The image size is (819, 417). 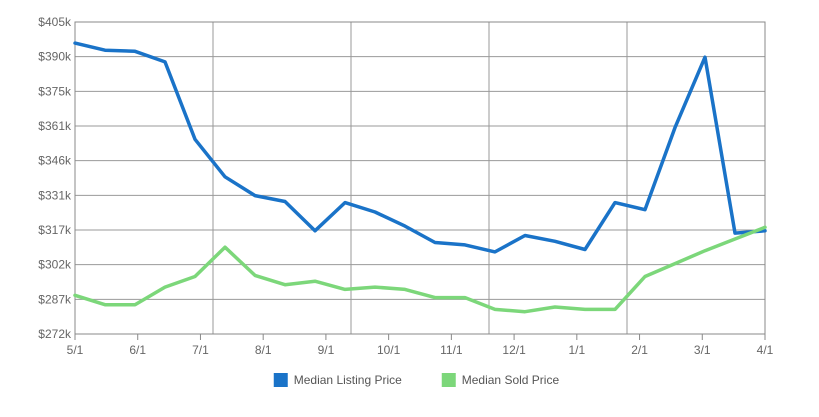 I want to click on x-tick-label: 5/1, so click(x=75, y=350).